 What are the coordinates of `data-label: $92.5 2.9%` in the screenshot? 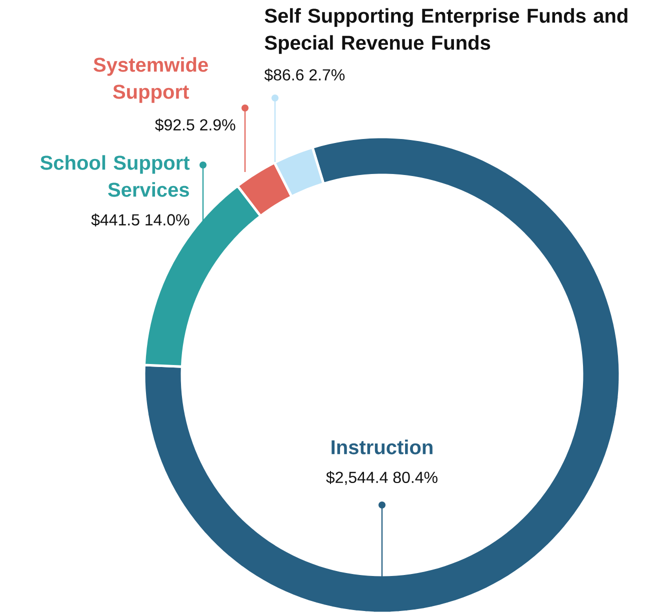 It's located at (195, 125).